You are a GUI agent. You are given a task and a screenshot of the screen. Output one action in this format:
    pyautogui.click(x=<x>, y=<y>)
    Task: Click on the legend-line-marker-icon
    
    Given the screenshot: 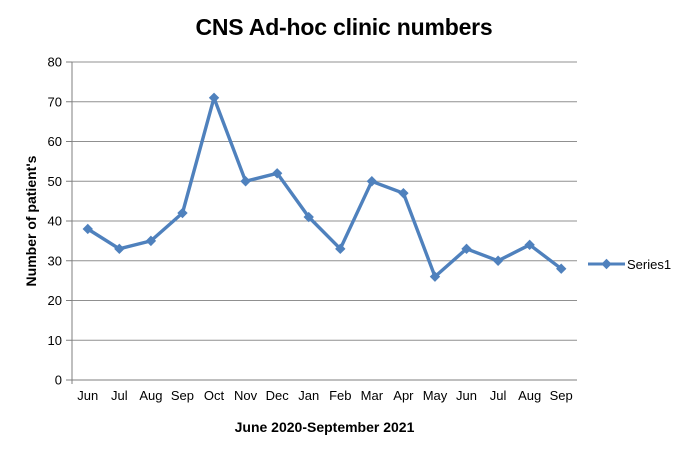 What is the action you would take?
    pyautogui.click(x=606, y=264)
    